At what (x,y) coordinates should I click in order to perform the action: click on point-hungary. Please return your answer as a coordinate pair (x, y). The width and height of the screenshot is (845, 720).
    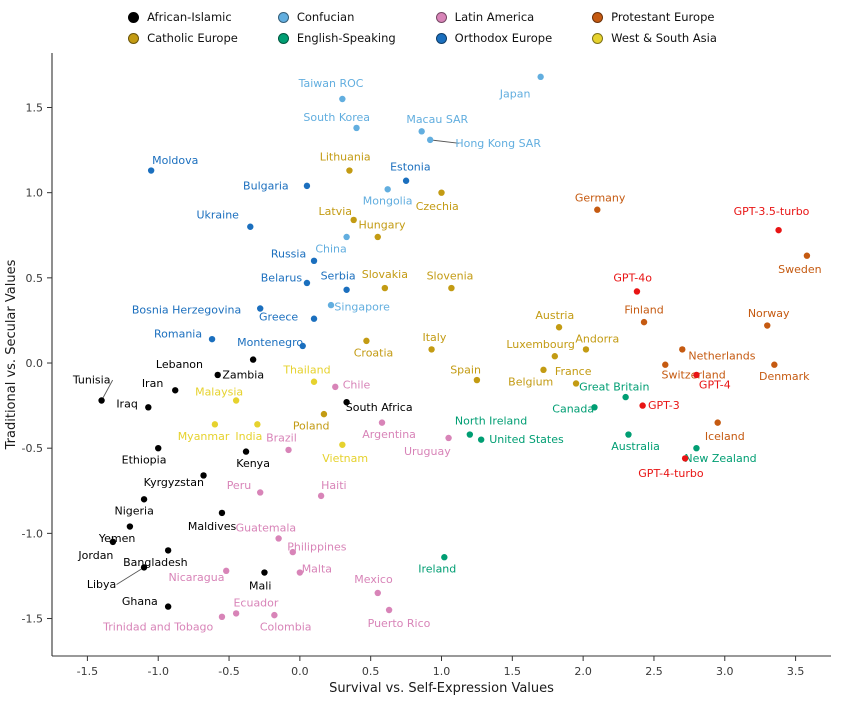
    Looking at the image, I should click on (377, 237).